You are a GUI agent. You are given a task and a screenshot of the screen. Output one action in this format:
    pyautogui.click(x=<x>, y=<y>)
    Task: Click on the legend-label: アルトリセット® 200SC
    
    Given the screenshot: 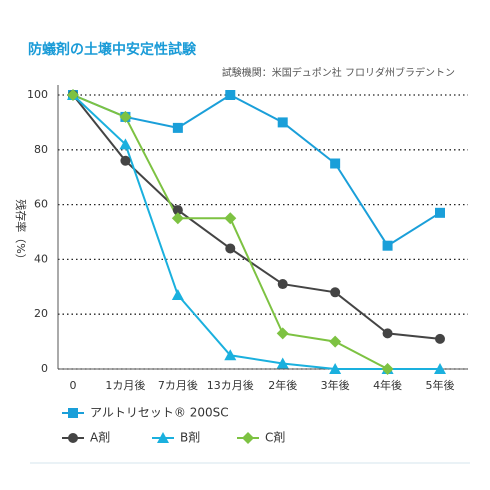 What is the action you would take?
    pyautogui.click(x=159, y=413)
    